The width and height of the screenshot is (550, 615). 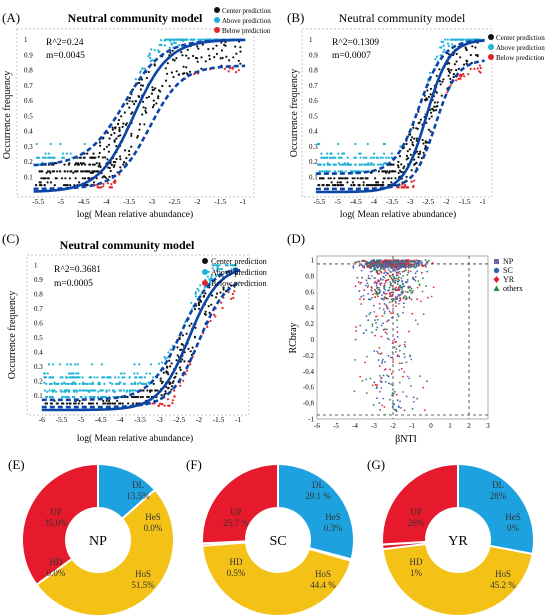 What do you see at coordinates (153, 517) in the screenshot?
I see `slice-name-hes: HeS` at bounding box center [153, 517].